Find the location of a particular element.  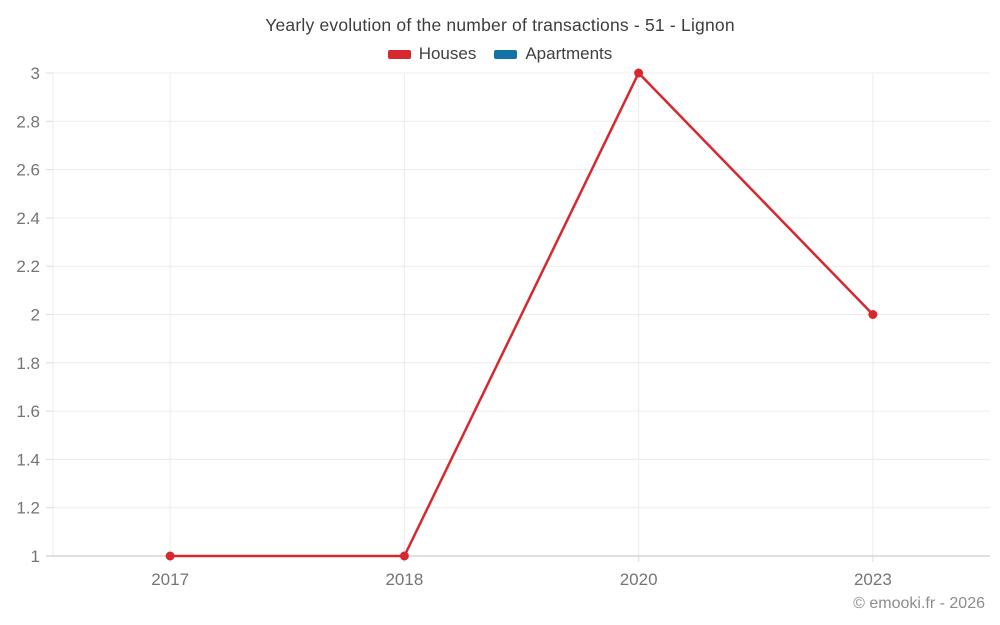

legend-item-houses: Houses is located at coordinates (432, 54).